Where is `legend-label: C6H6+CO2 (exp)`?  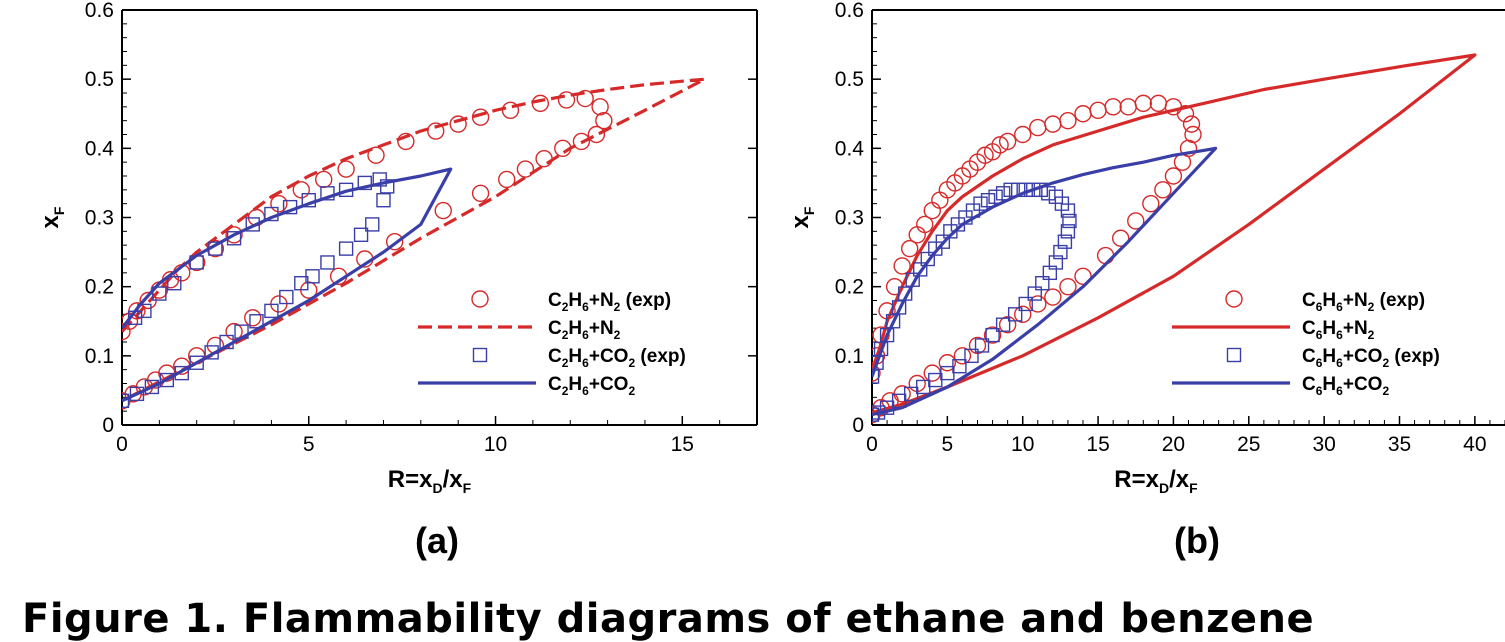 legend-label: C6H6+CO2 (exp) is located at coordinates (1371, 358).